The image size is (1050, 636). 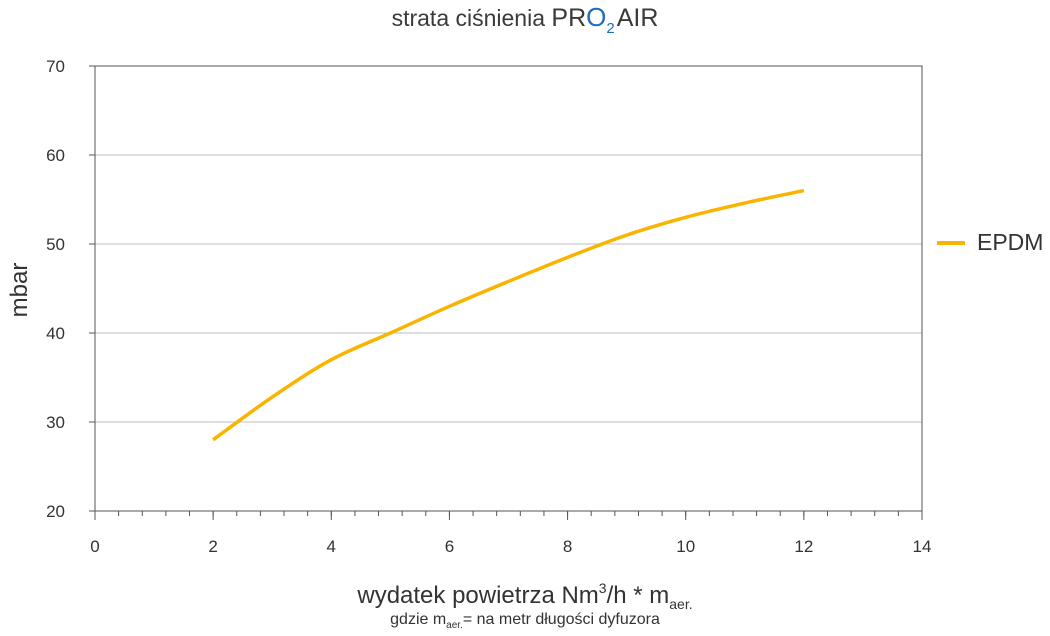 I want to click on y-tick-label: 60, so click(x=55, y=155).